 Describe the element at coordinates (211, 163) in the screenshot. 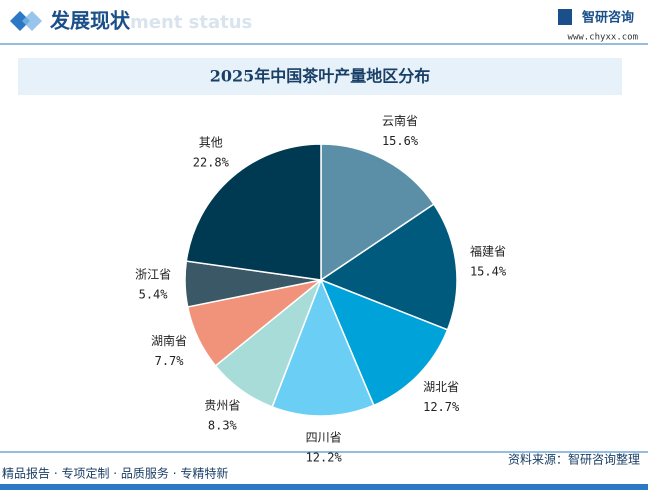

I see `value-label: 22.8%` at that location.